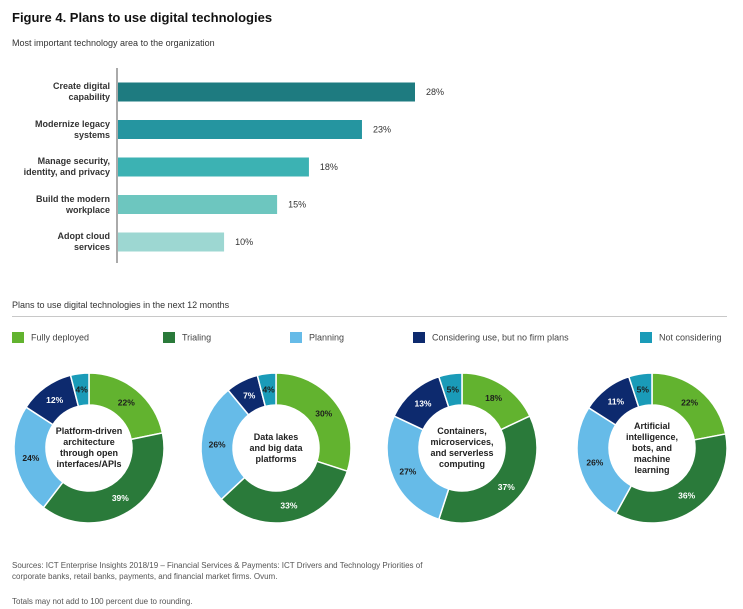 The image size is (743, 609). I want to click on bar-category-label-line: capability, so click(89, 97).